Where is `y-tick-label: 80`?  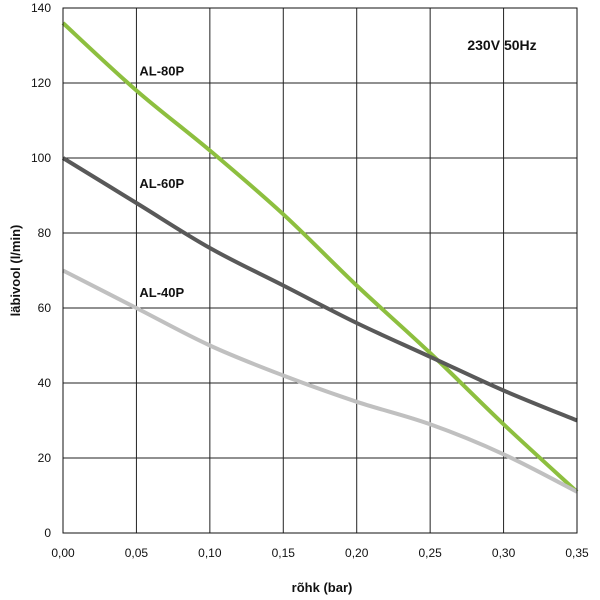
y-tick-label: 80 is located at coordinates (45, 233).